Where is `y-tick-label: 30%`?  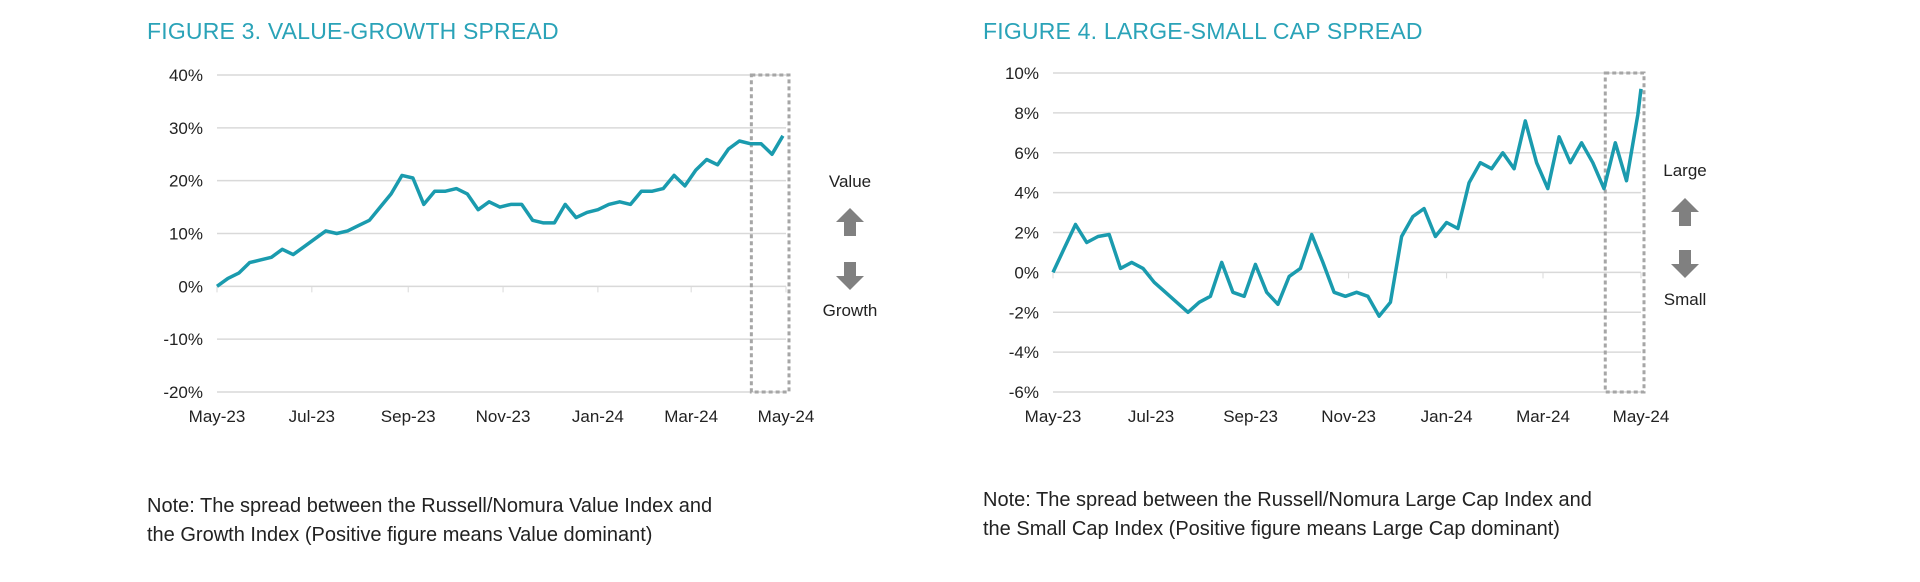
y-tick-label: 30% is located at coordinates (186, 128).